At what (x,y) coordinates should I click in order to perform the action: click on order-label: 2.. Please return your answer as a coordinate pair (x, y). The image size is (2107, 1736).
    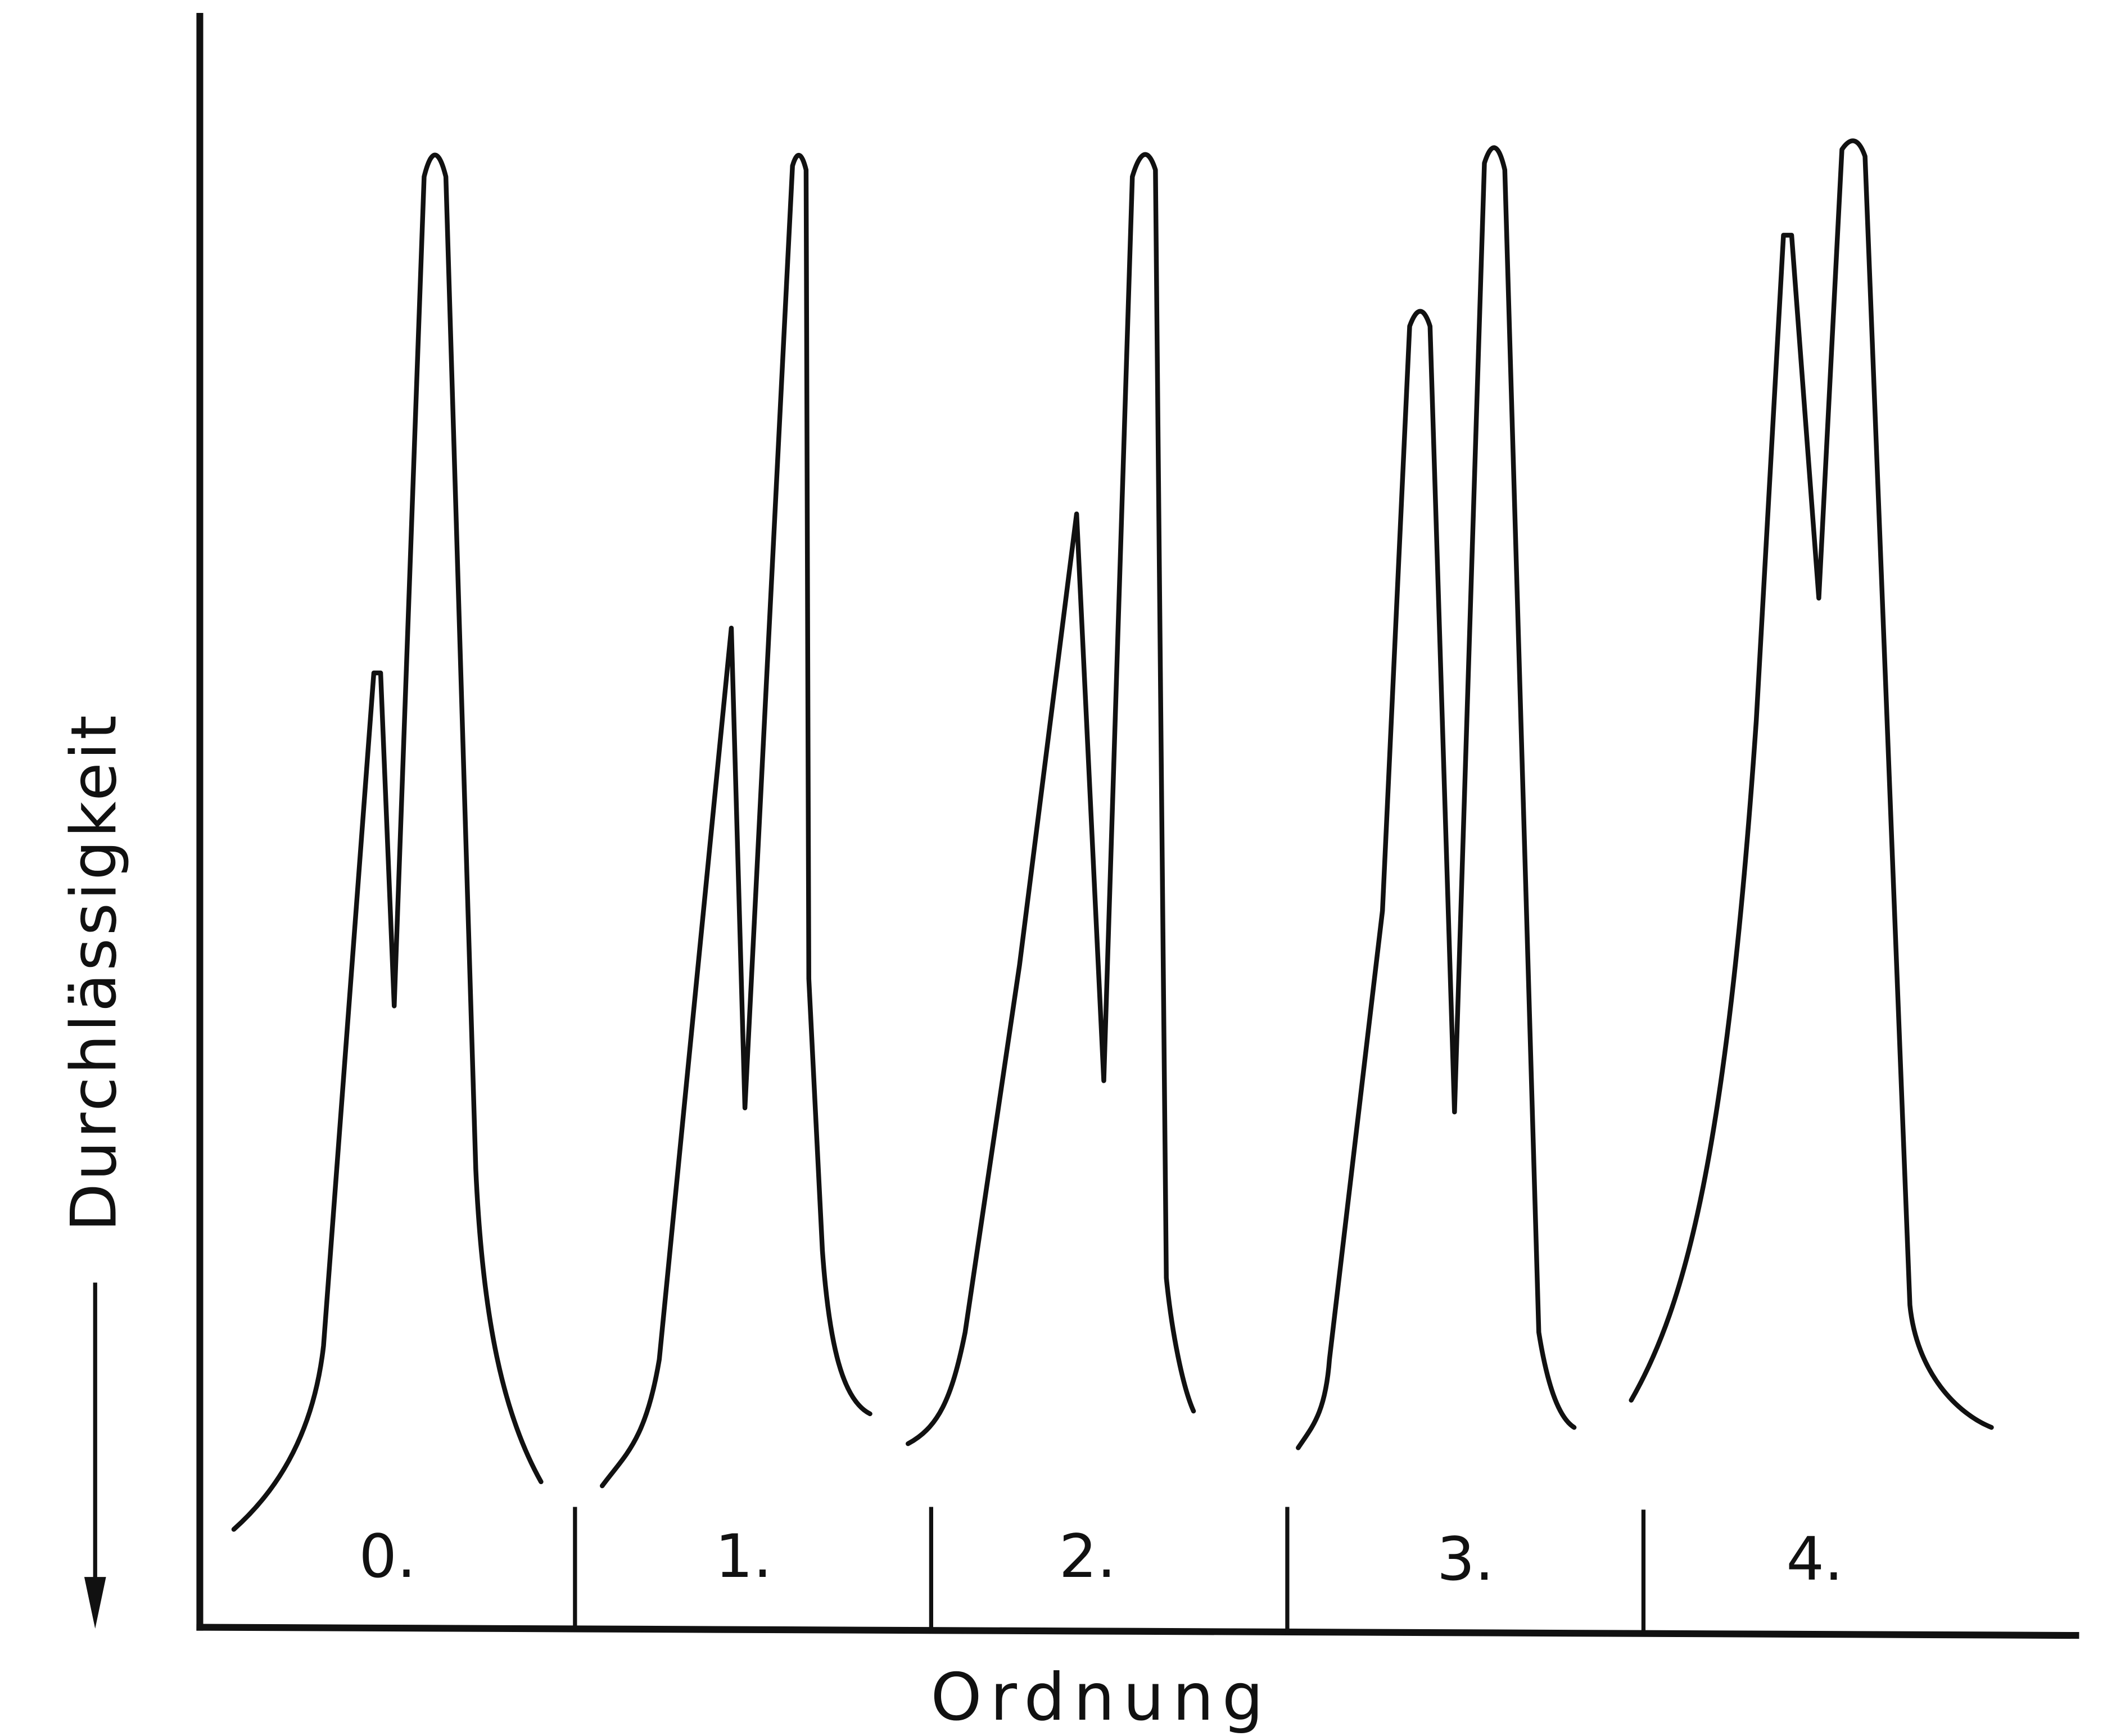
    Looking at the image, I should click on (1088, 1557).